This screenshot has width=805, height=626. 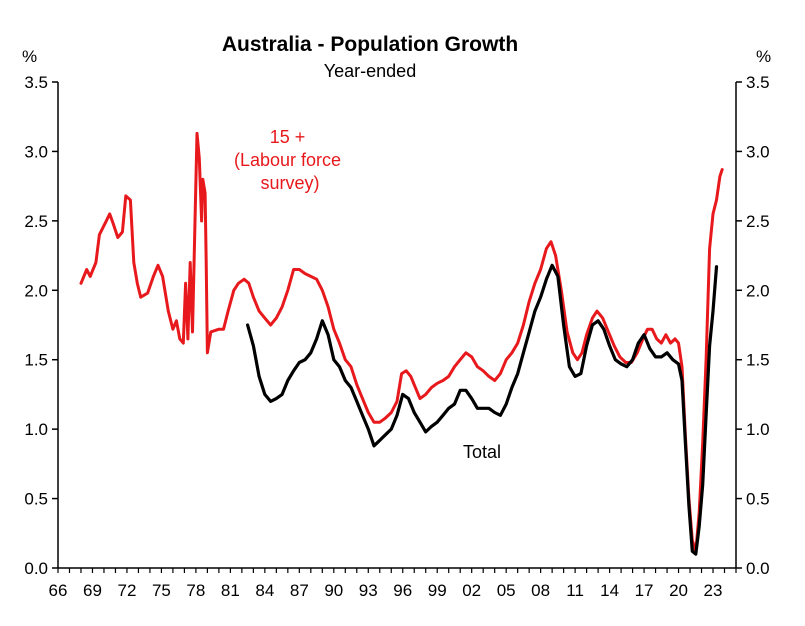 What do you see at coordinates (402, 590) in the screenshot?
I see `x-tick-label: 96` at bounding box center [402, 590].